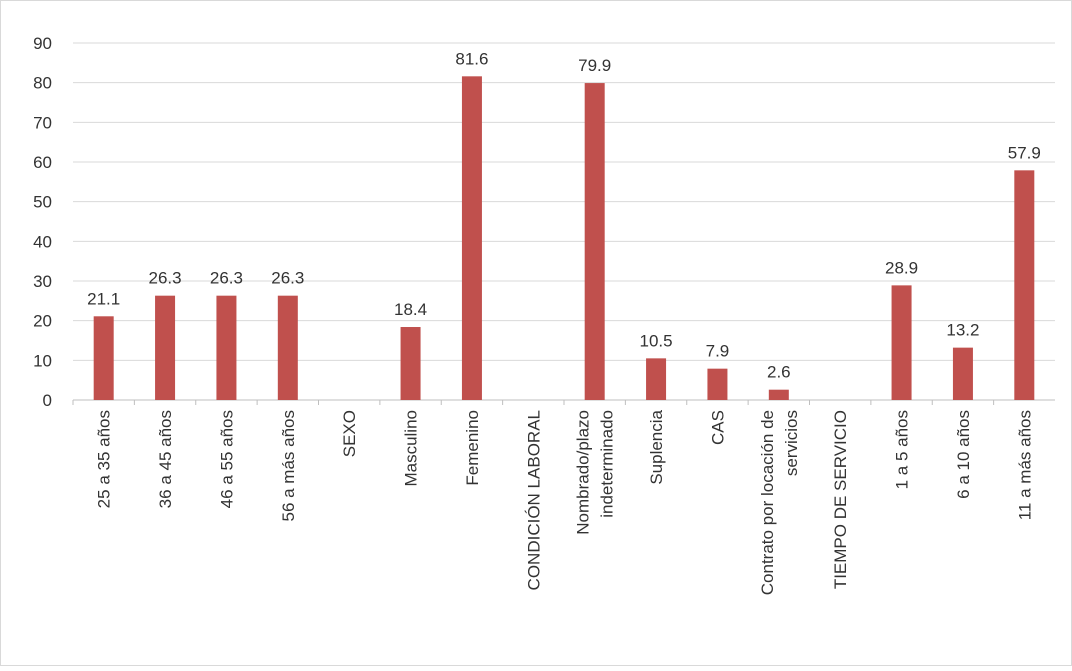 The width and height of the screenshot is (1072, 671). Describe the element at coordinates (42, 360) in the screenshot. I see `y-tick-label: 10` at that location.